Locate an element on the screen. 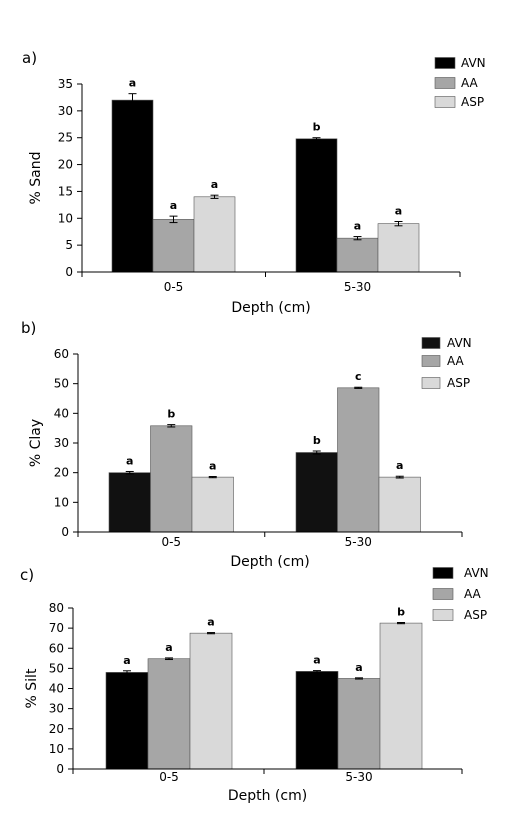 The image size is (521, 822). y-tick-label: 15 is located at coordinates (65, 191).